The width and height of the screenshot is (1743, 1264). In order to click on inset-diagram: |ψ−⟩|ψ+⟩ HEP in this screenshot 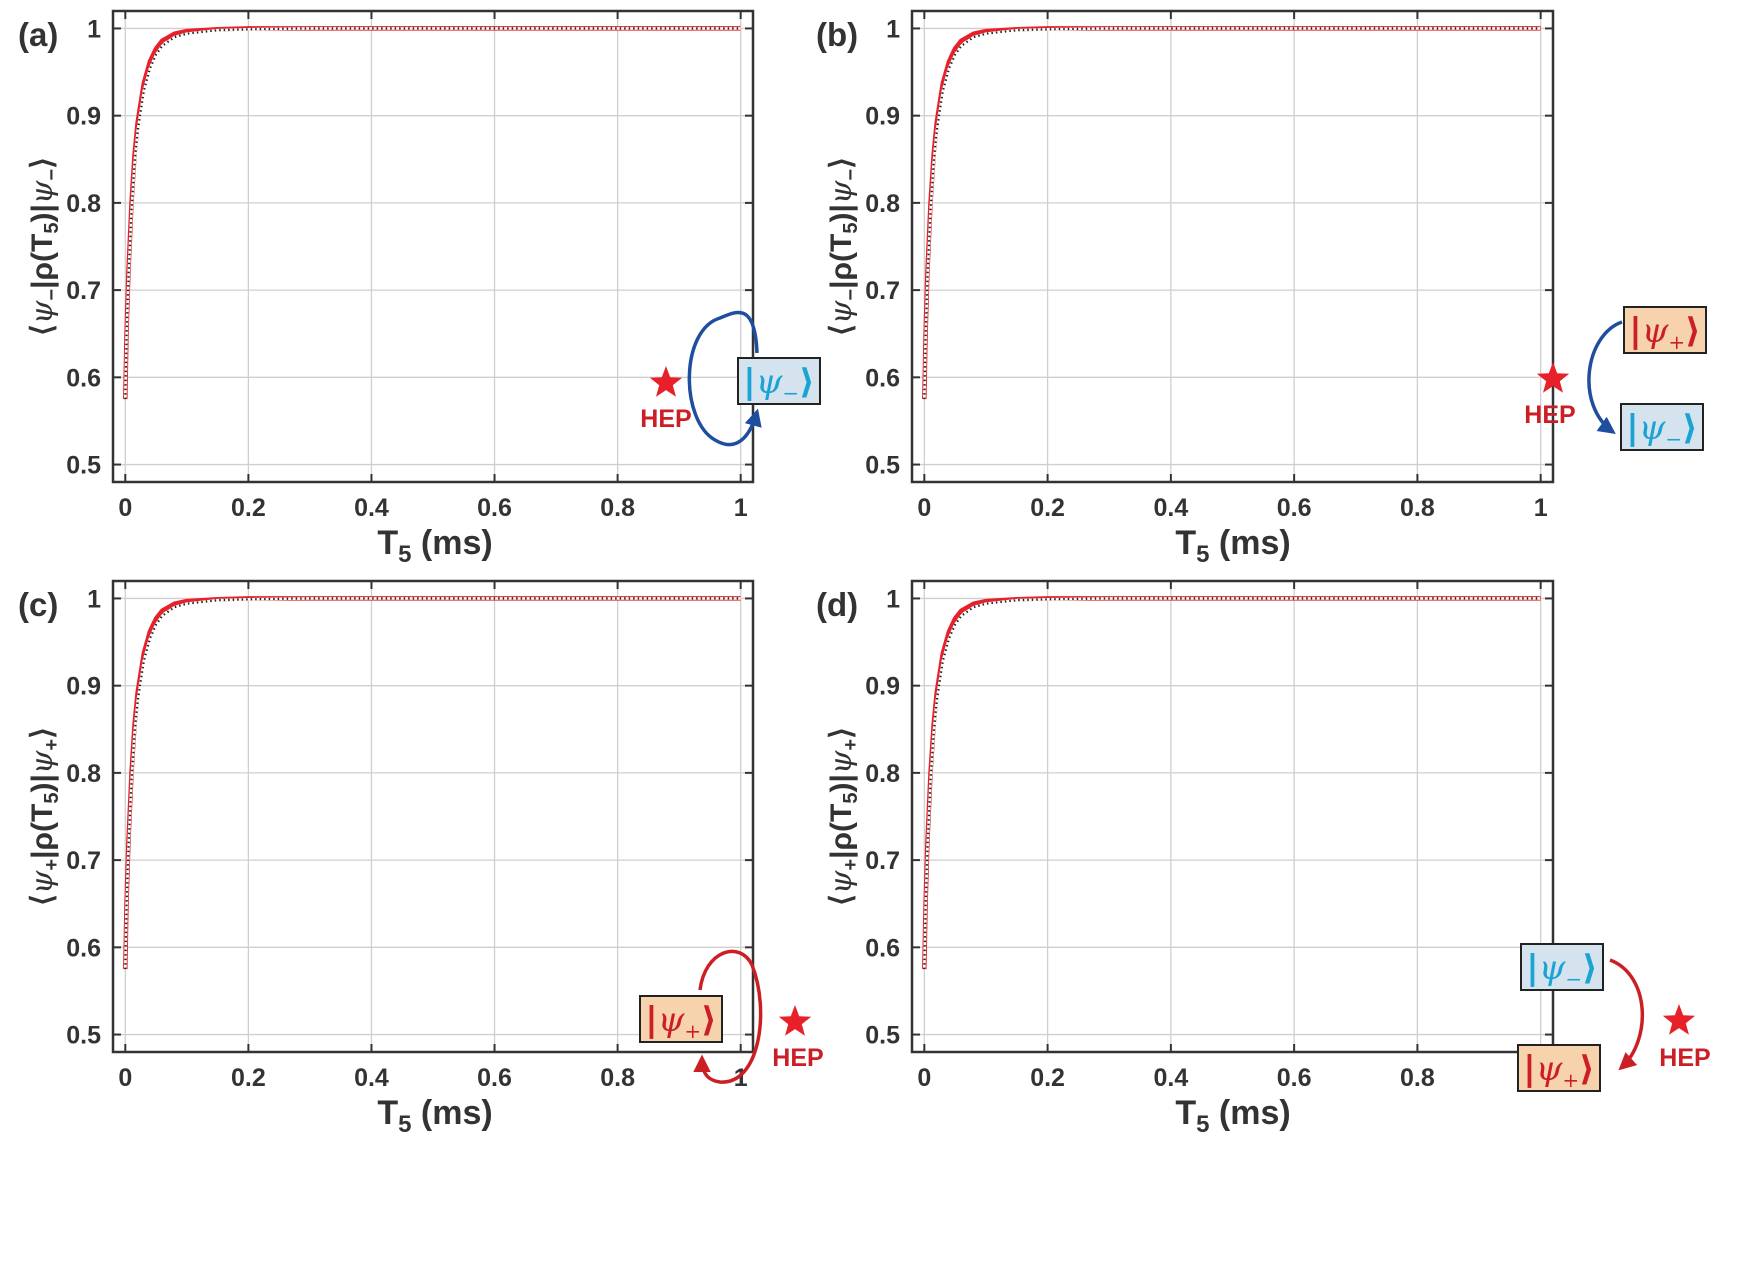, I will do `click(1614, 1017)`.